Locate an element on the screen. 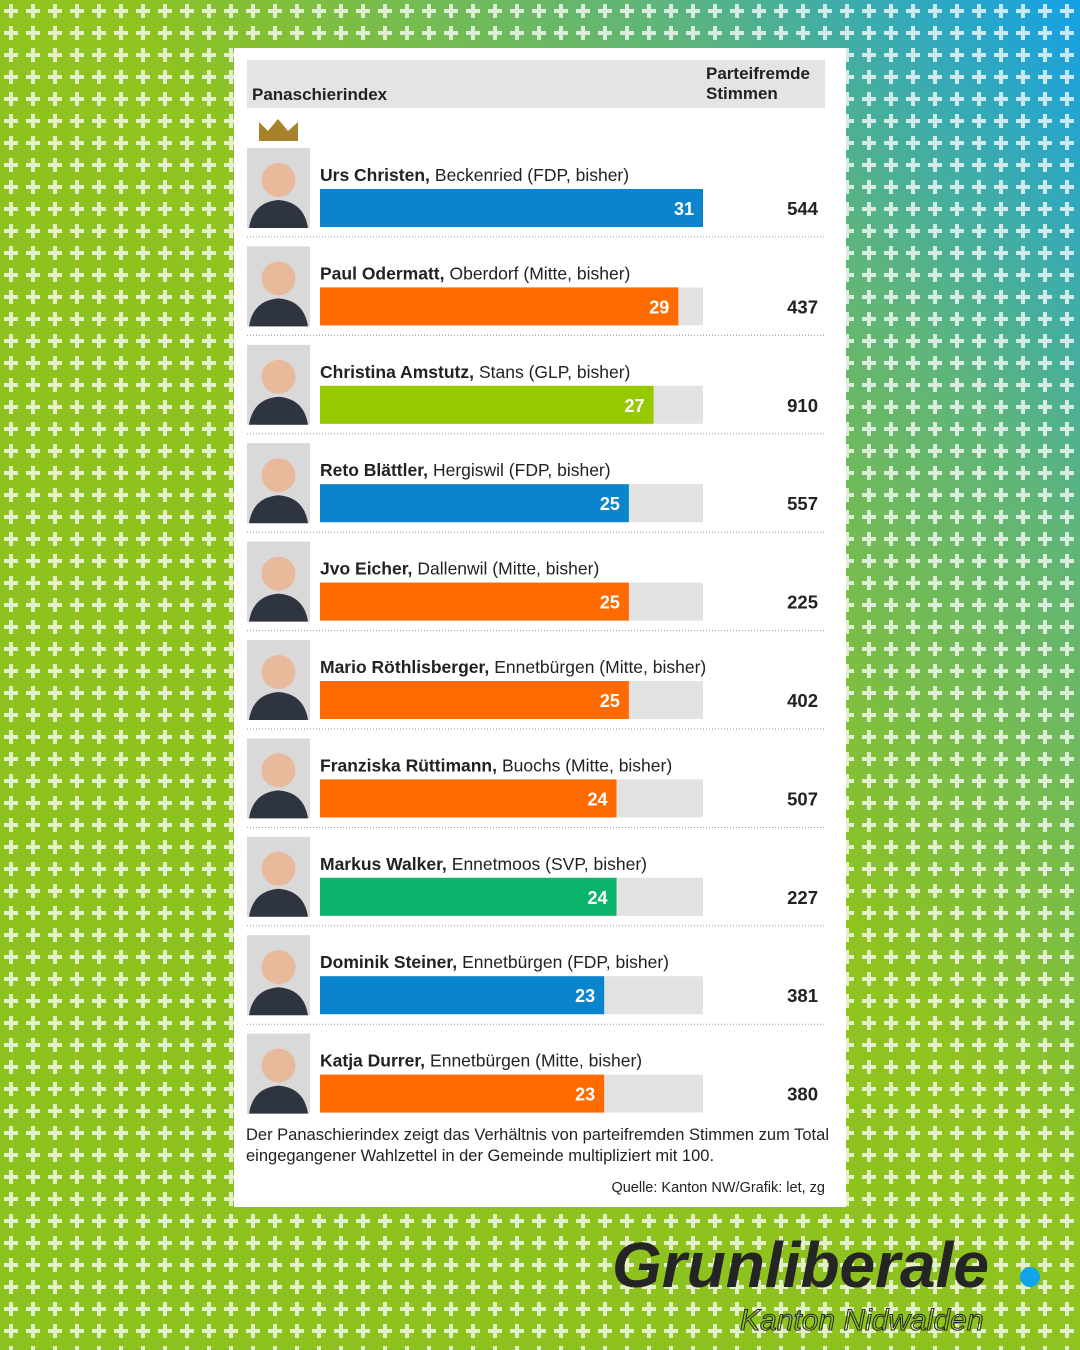 The width and height of the screenshot is (1080, 1350). votes-label: 437 is located at coordinates (802, 306).